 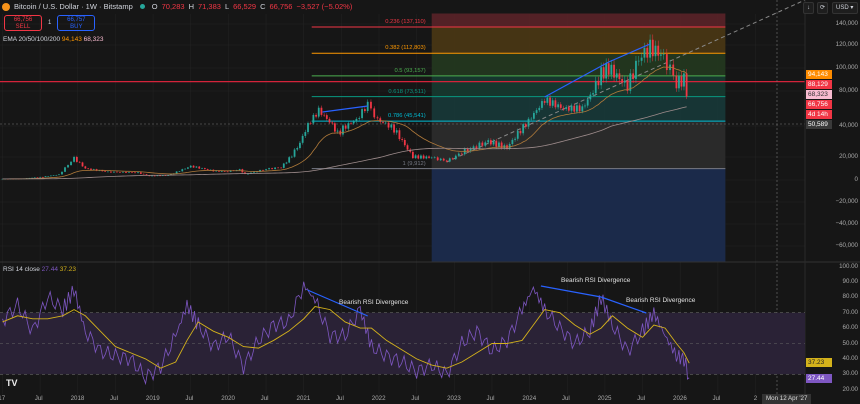 I want to click on price-axis-label: −60,000, so click(x=846, y=245).